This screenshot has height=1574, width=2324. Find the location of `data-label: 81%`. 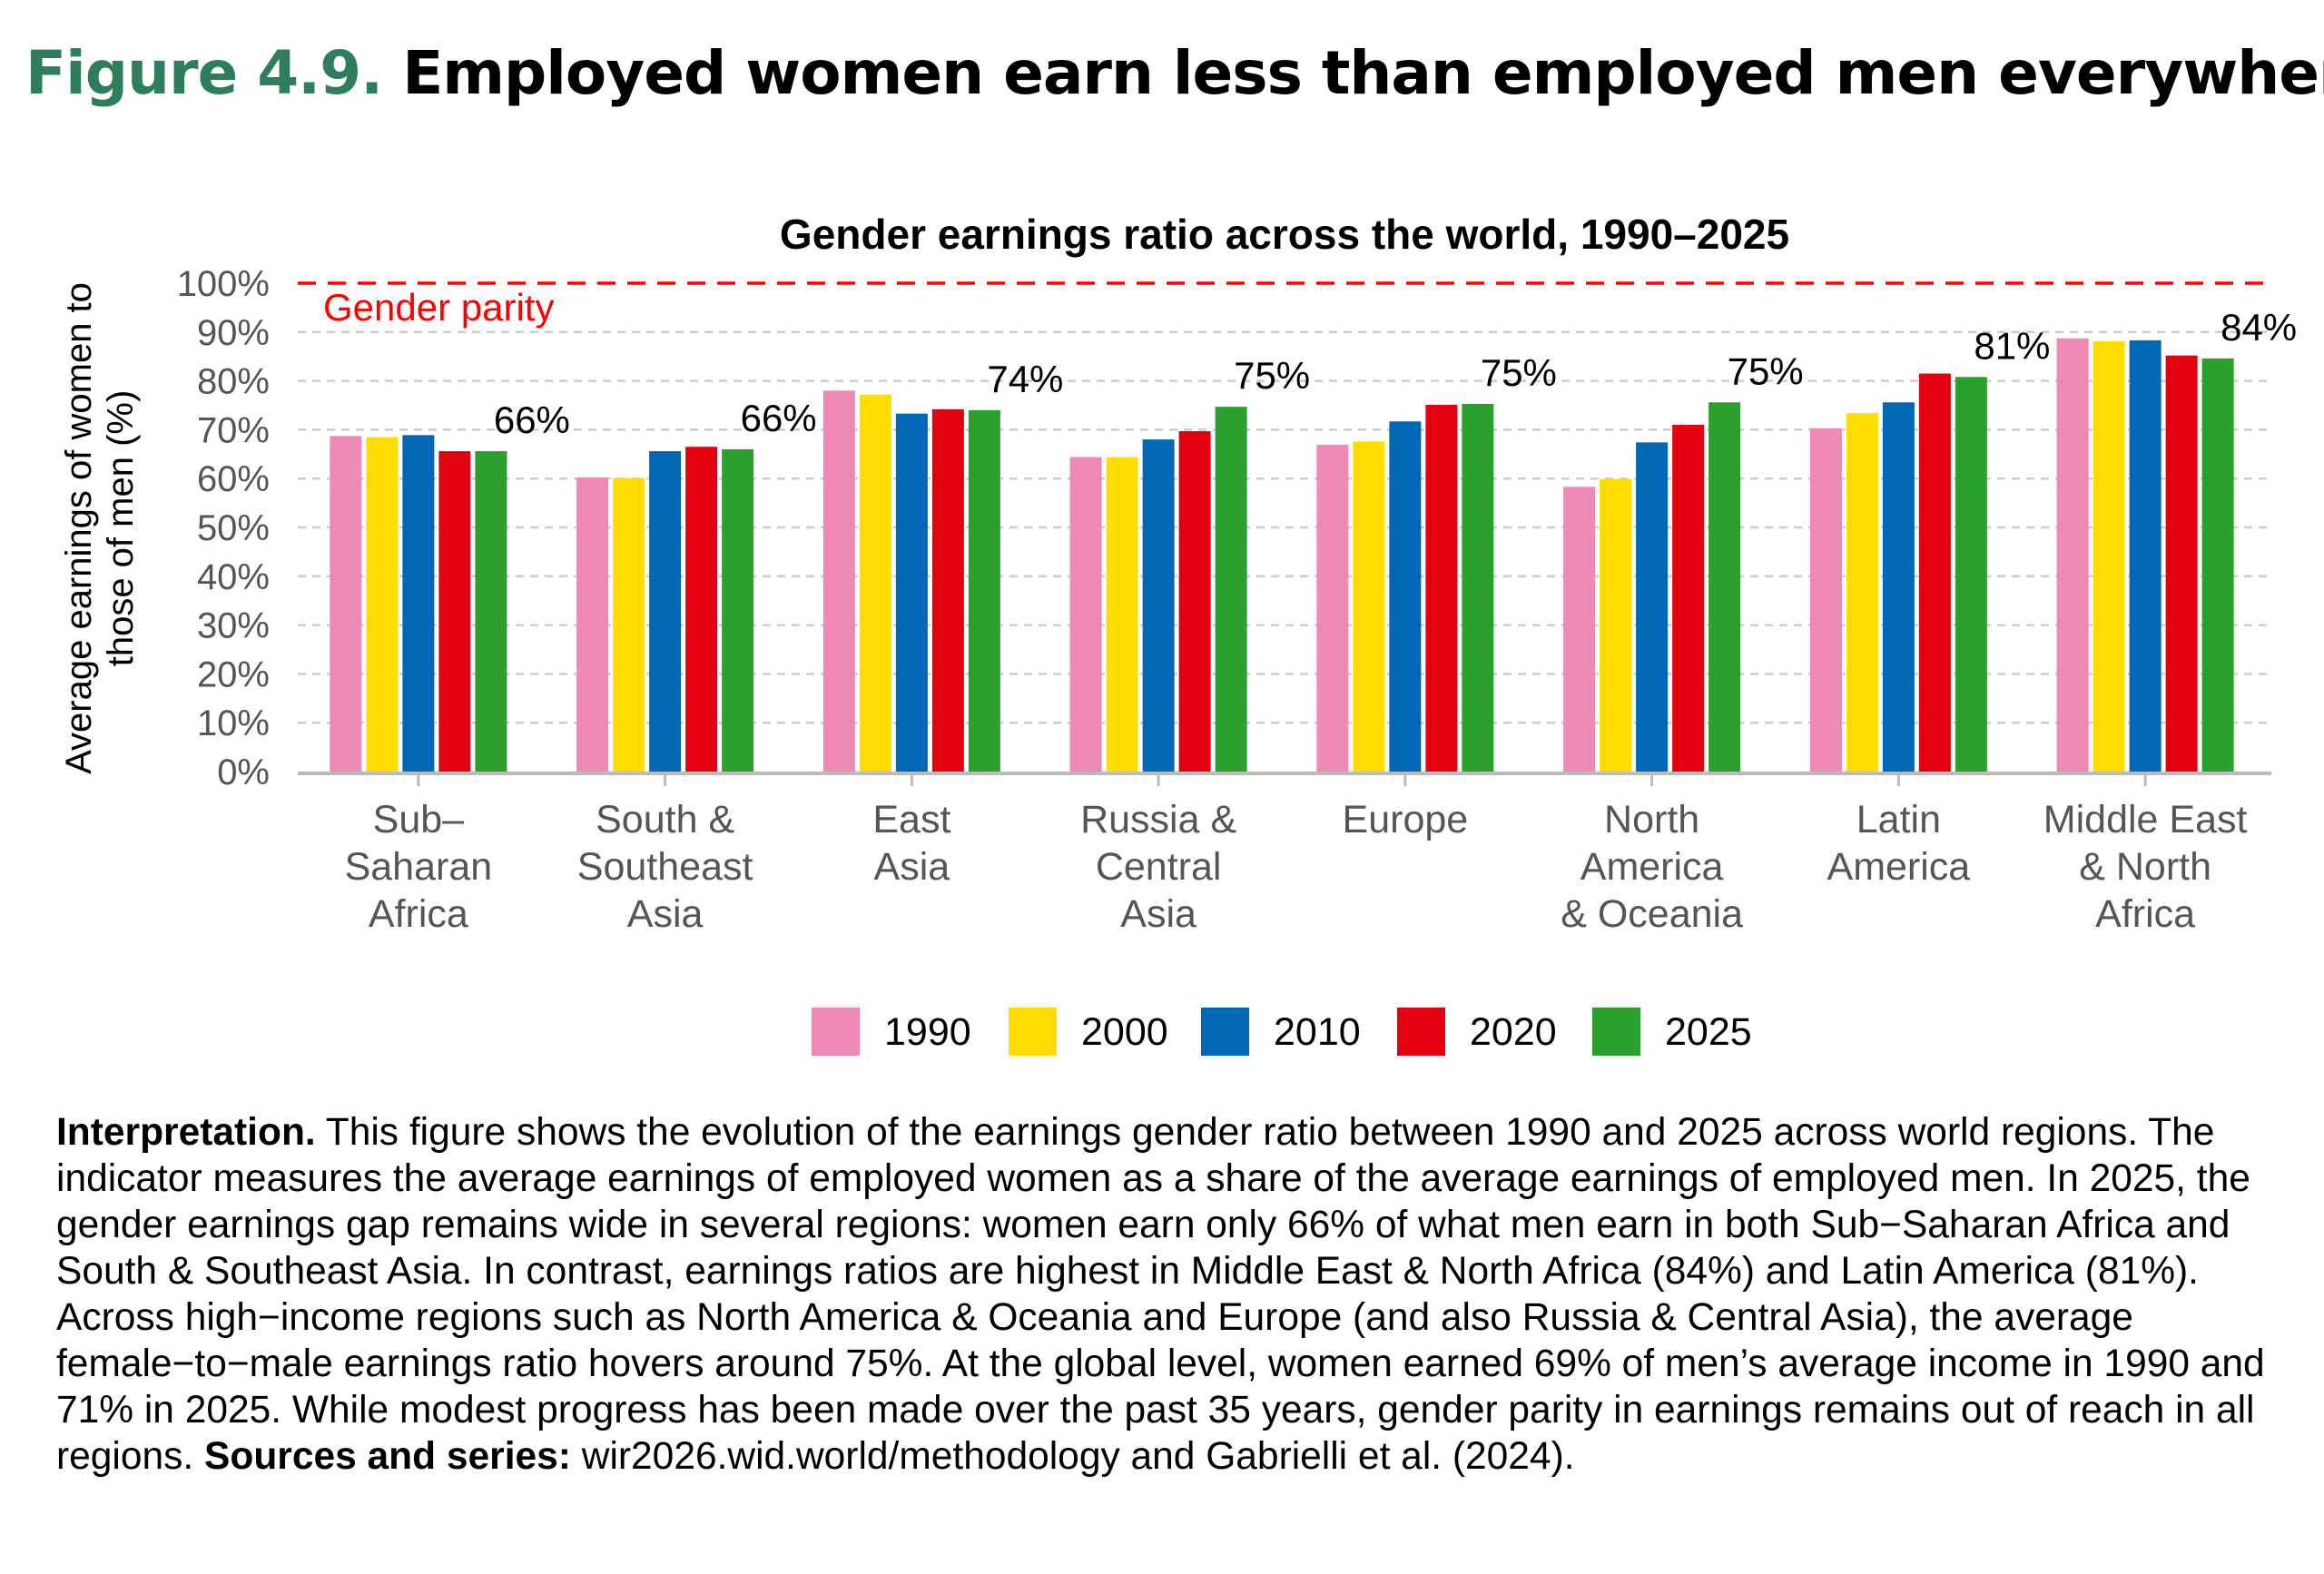

data-label: 81% is located at coordinates (2012, 345).